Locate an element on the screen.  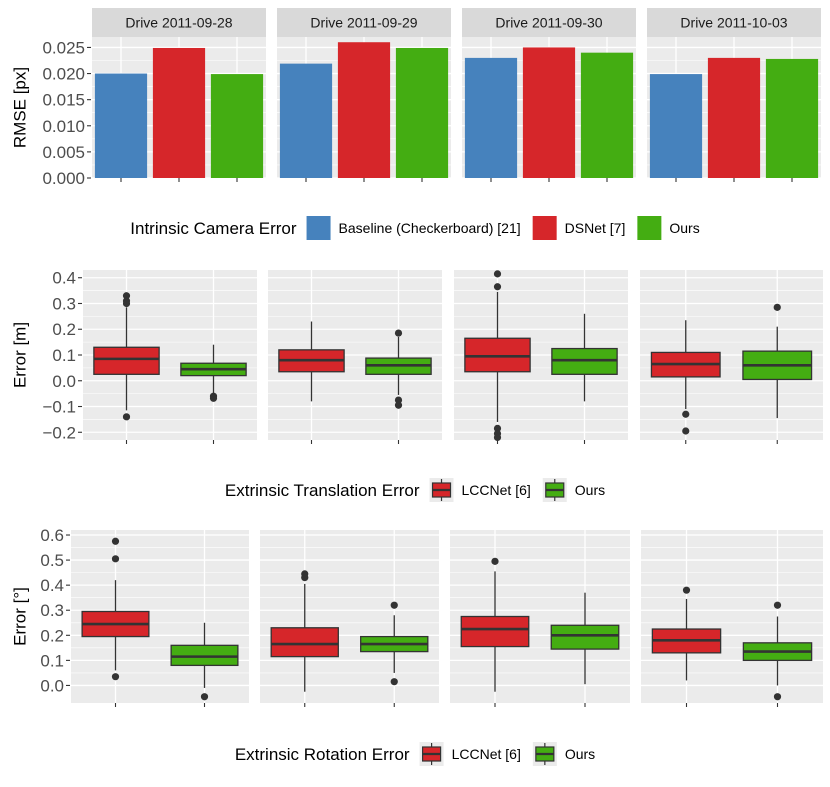
legend-label: Baseline (Checkerboard) [21] is located at coordinates (430, 228).